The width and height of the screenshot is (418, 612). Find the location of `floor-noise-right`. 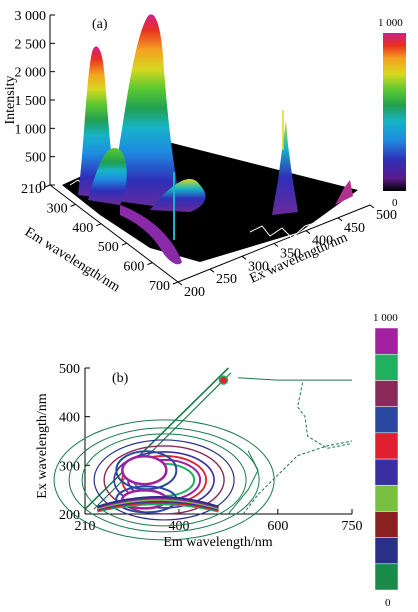

floor-noise-right is located at coordinates (297, 224).